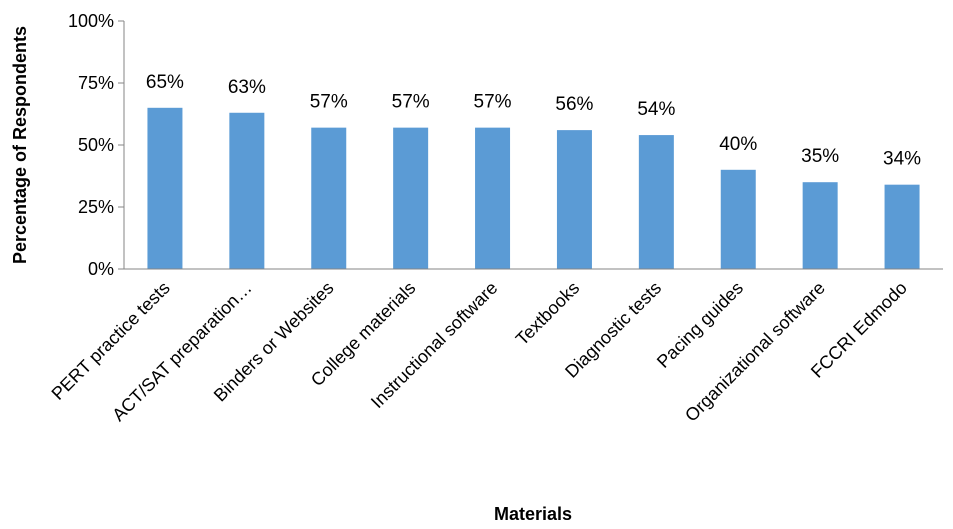 The height and width of the screenshot is (529, 953). What do you see at coordinates (247, 87) in the screenshot?
I see `bar-value-label: 63%` at bounding box center [247, 87].